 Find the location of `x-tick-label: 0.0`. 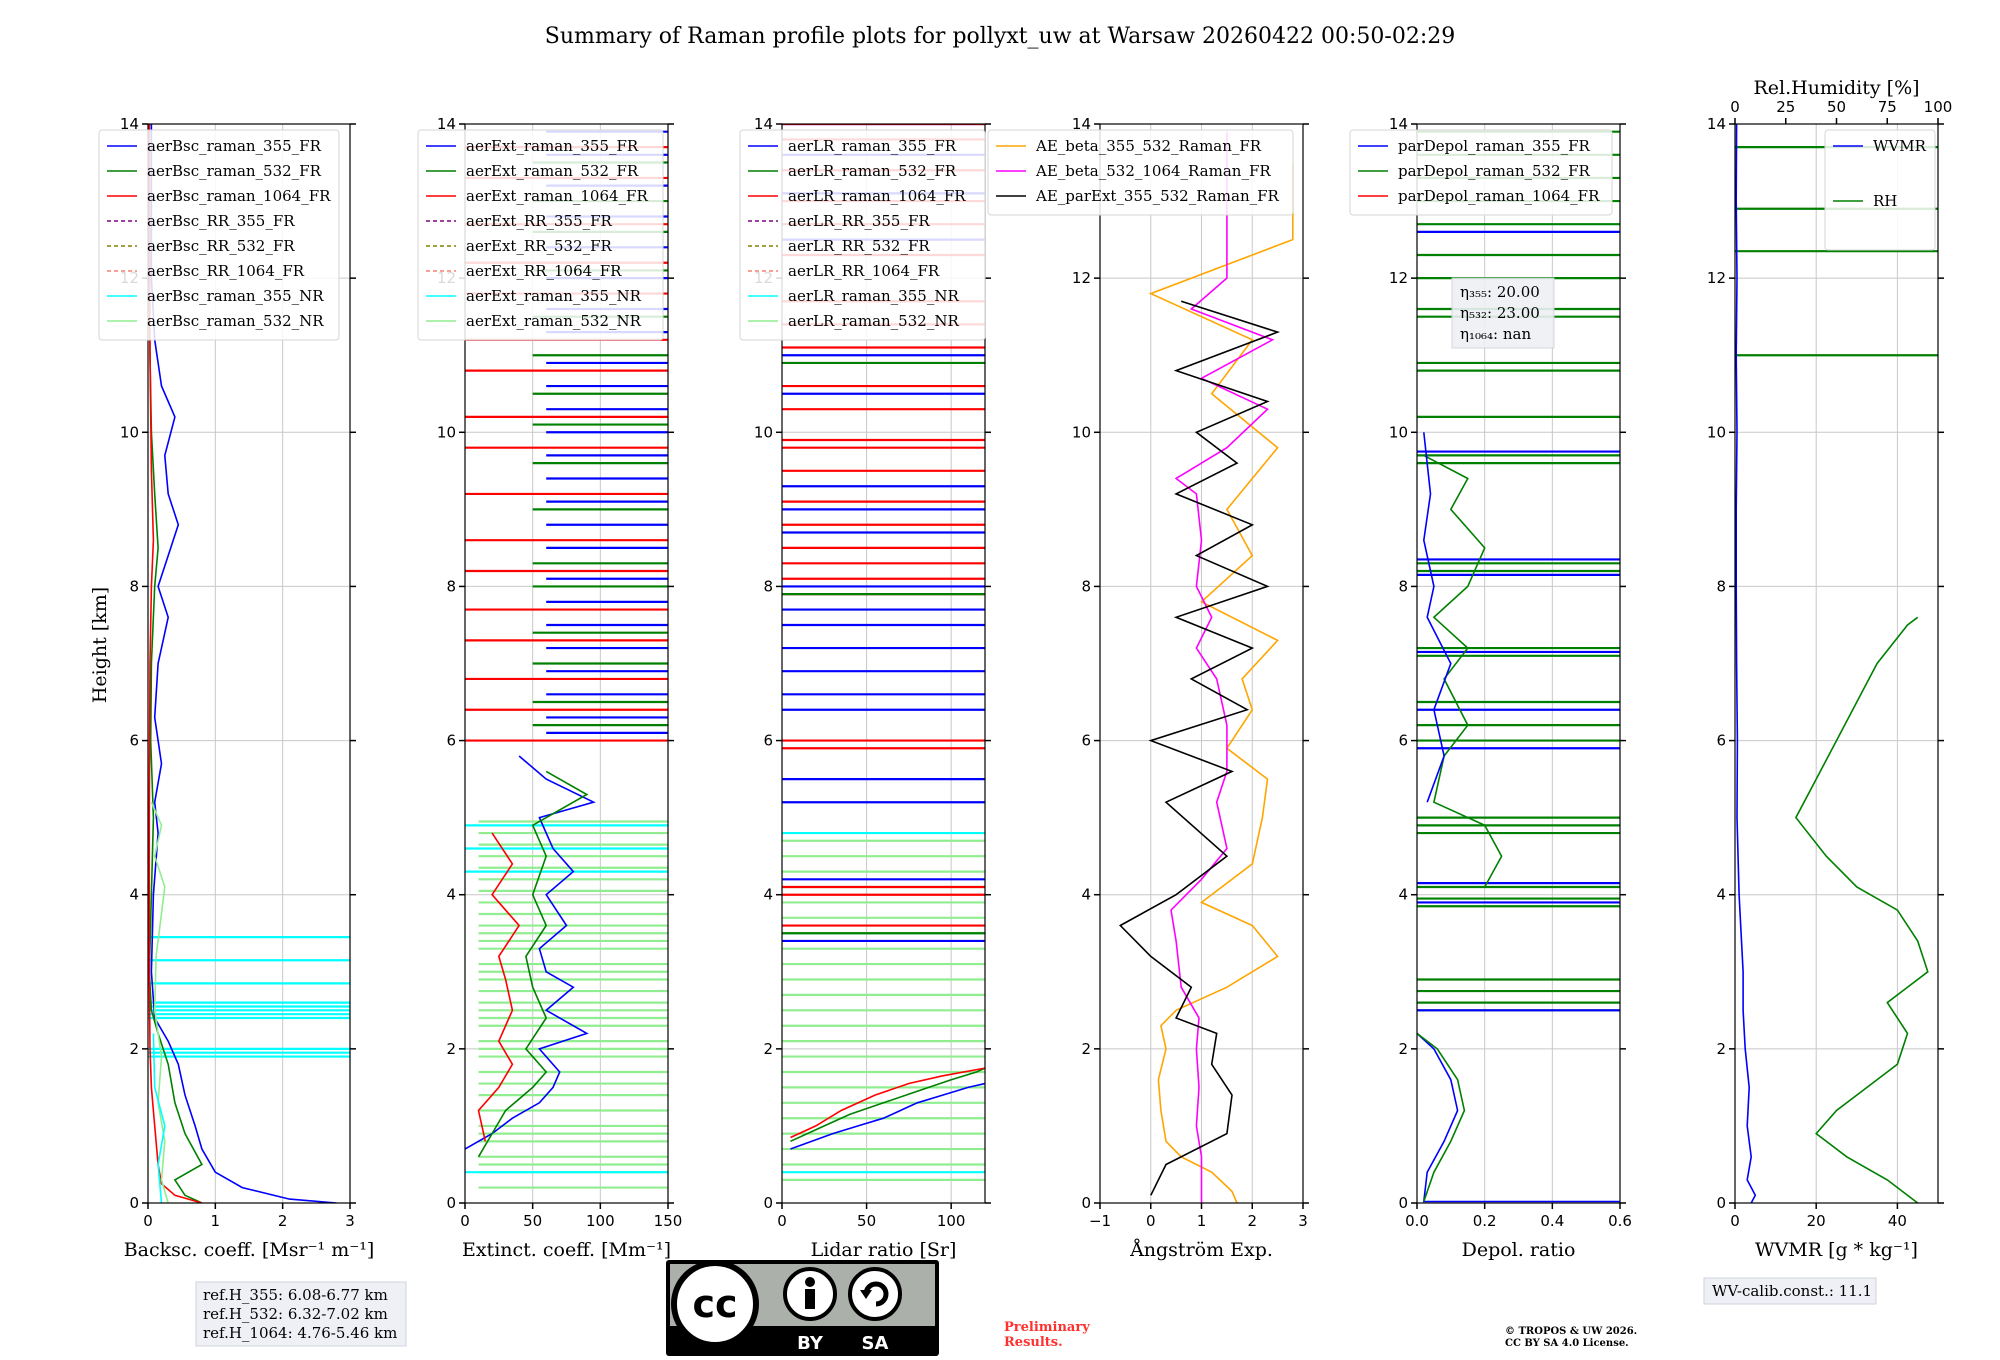

x-tick-label: 0.0 is located at coordinates (1417, 1221).